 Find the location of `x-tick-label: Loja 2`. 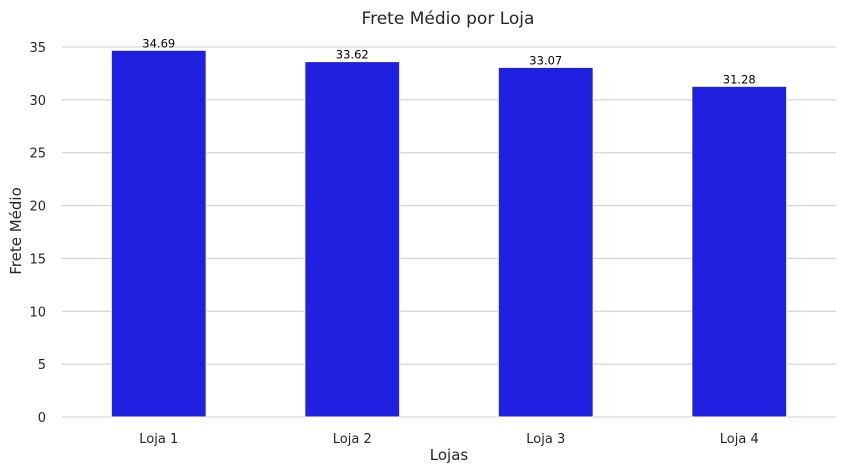

x-tick-label: Loja 2 is located at coordinates (352, 439).